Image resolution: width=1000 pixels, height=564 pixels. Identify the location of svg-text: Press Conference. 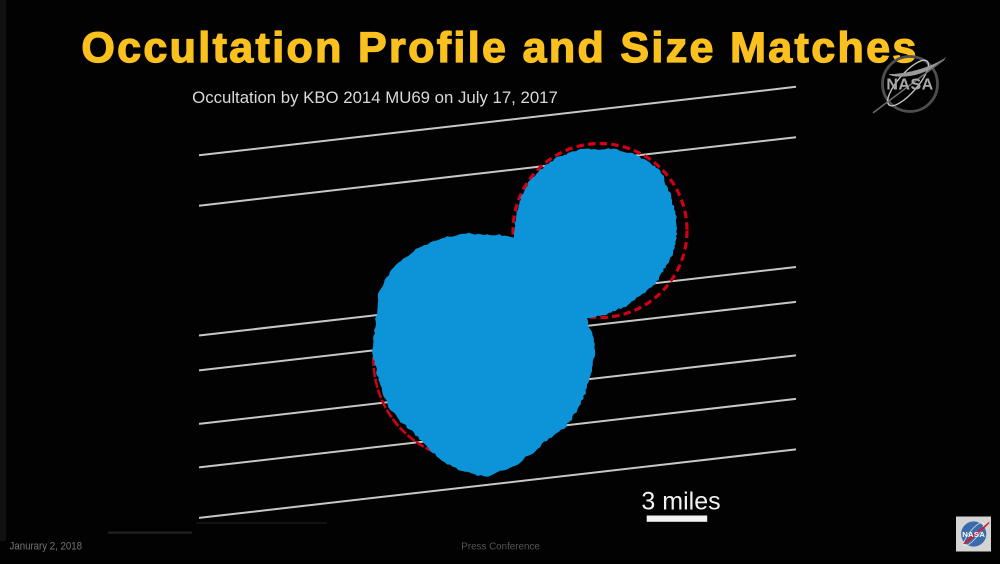
(500, 546).